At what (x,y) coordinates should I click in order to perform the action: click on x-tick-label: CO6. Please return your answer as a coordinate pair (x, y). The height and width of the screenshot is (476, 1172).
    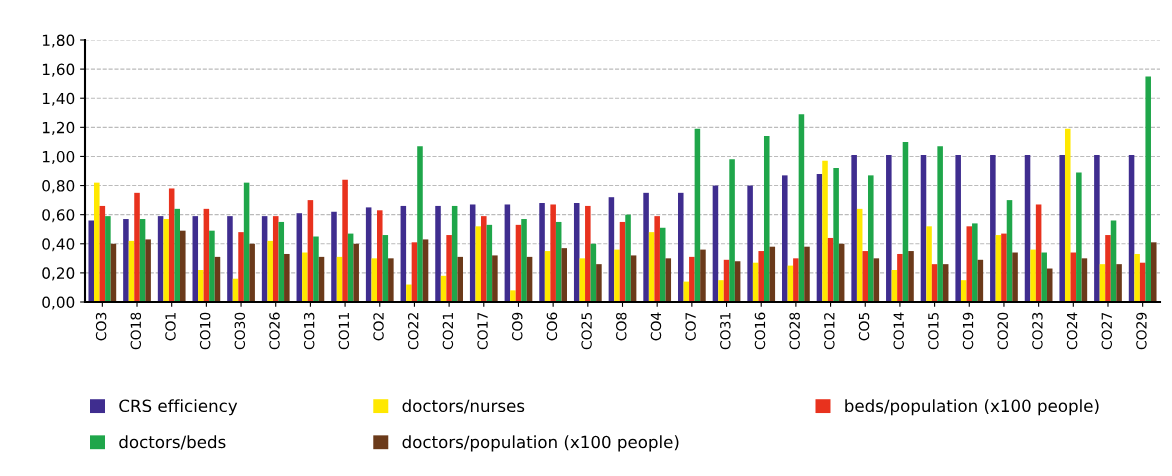
    Looking at the image, I should click on (552, 326).